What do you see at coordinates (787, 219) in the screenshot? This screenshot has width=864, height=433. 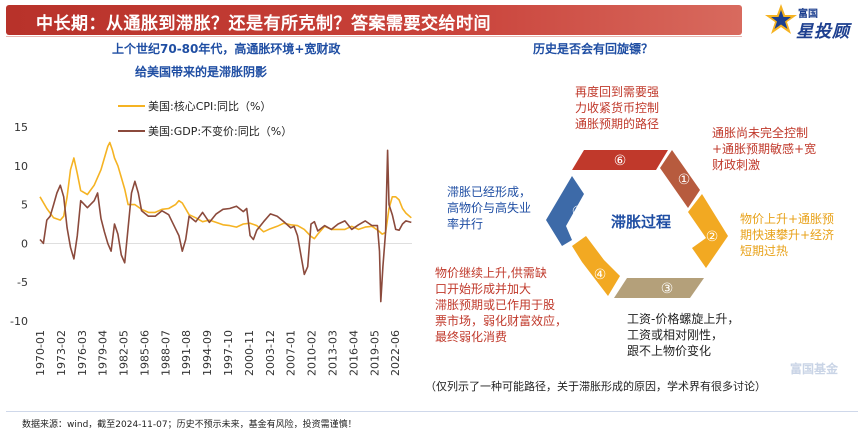 I see `step-2-line-1: 物价上升+通胀预` at bounding box center [787, 219].